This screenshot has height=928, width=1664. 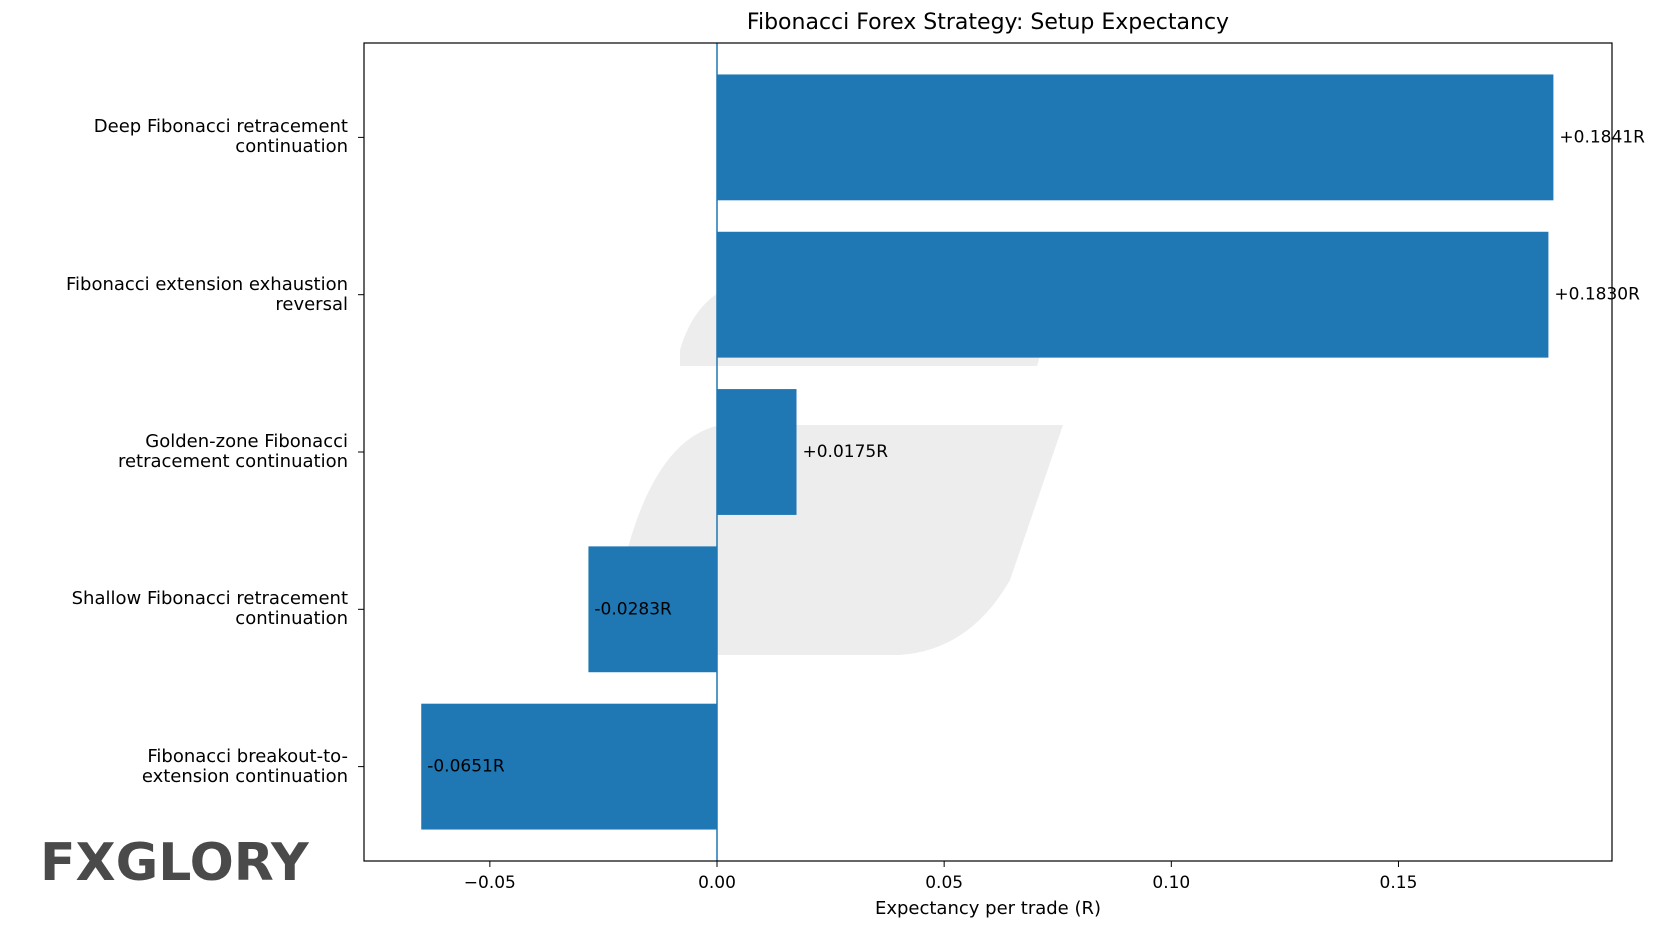 What do you see at coordinates (1597, 295) in the screenshot?
I see `value-label: +0.1830R` at bounding box center [1597, 295].